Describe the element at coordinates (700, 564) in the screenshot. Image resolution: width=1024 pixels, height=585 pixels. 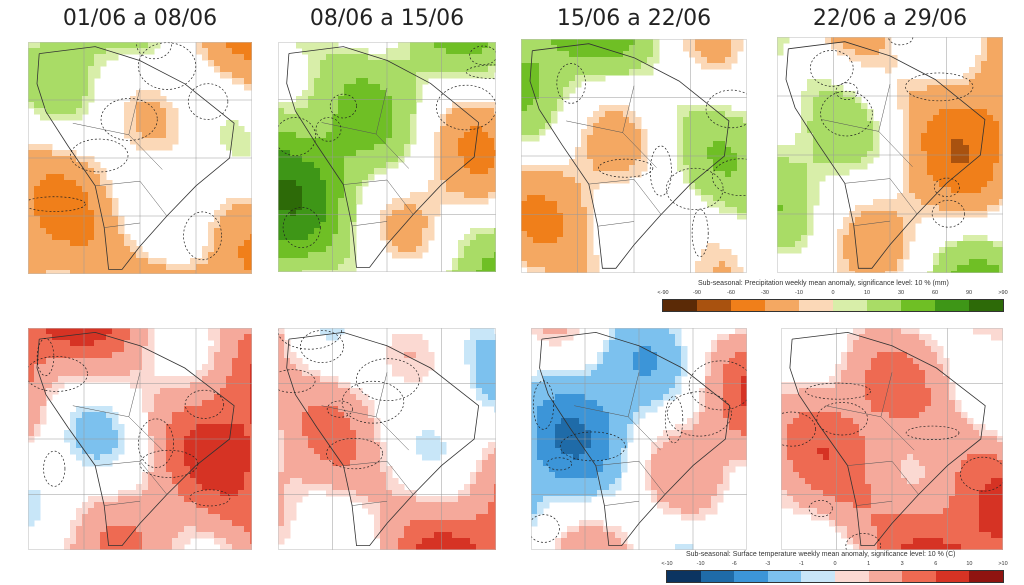
I see `temperature-colorbar-tick-label: -10` at that location.